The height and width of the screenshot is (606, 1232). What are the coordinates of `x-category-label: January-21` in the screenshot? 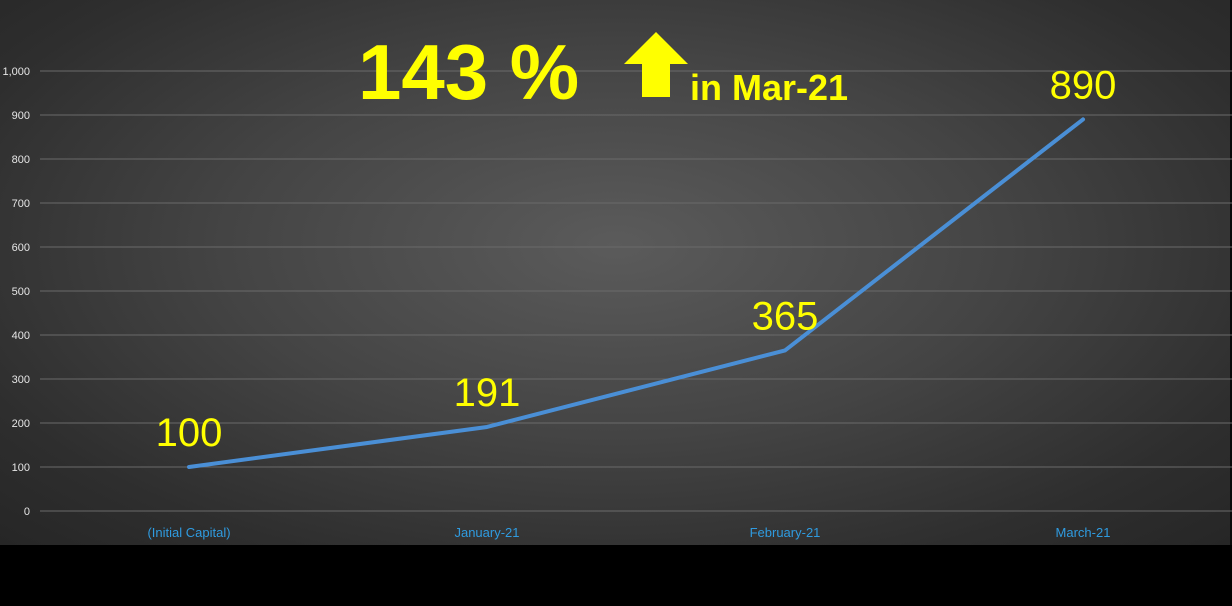 It's located at (486, 532).